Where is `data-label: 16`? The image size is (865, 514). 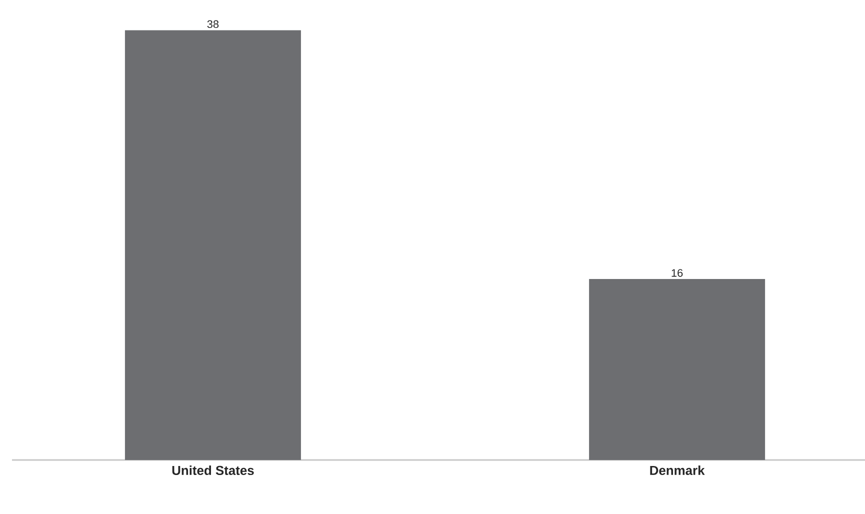 data-label: 16 is located at coordinates (677, 273).